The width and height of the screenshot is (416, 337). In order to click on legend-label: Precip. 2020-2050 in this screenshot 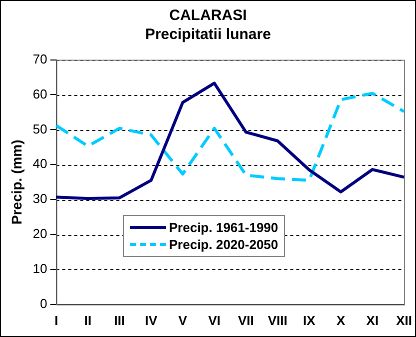, I will do `click(223, 244)`.